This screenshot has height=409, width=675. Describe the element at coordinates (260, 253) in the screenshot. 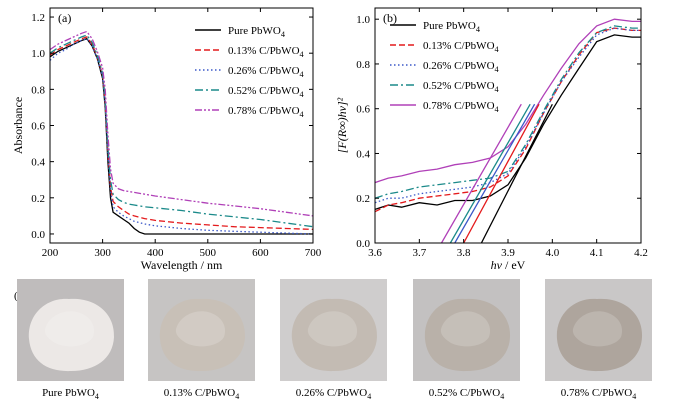

I see `x-tick-label-4: 600` at that location.